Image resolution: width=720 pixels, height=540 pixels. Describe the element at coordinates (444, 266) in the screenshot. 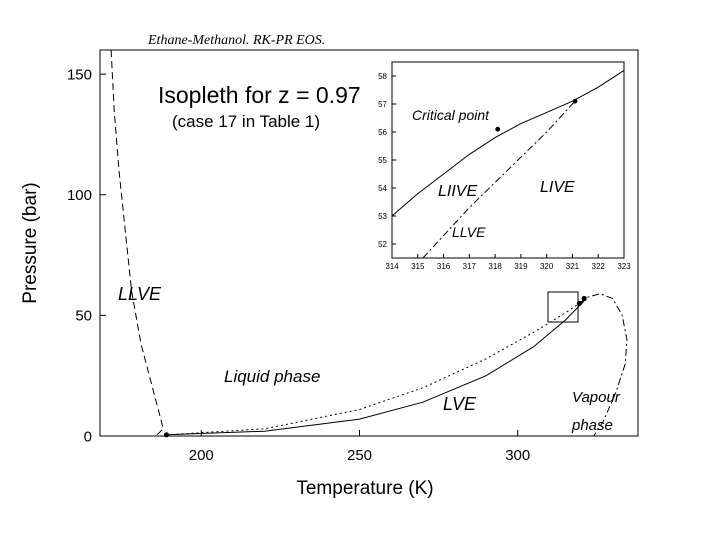

I see `inset-x-tick-label: 316` at that location.